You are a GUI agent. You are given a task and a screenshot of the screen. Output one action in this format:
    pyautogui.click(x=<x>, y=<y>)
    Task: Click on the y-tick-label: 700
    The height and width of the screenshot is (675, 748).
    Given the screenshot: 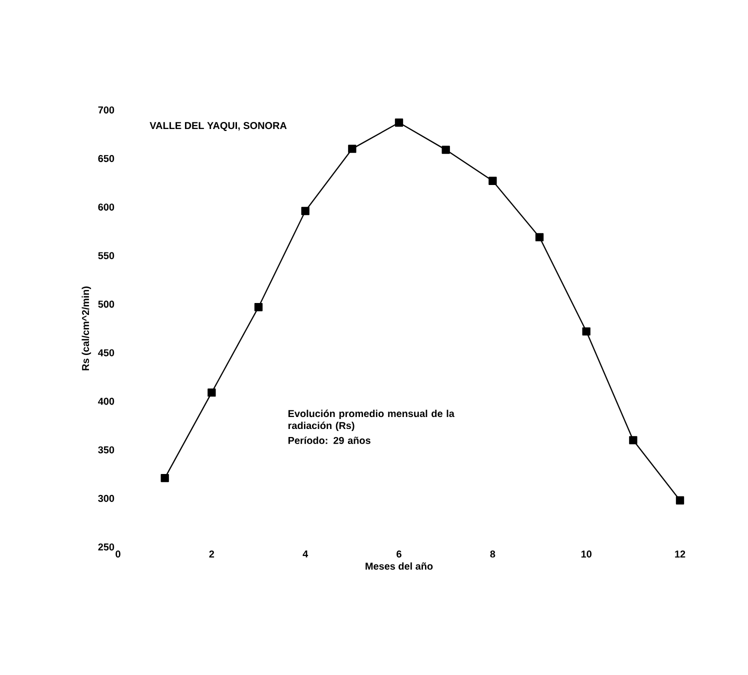 What is the action you would take?
    pyautogui.click(x=106, y=110)
    